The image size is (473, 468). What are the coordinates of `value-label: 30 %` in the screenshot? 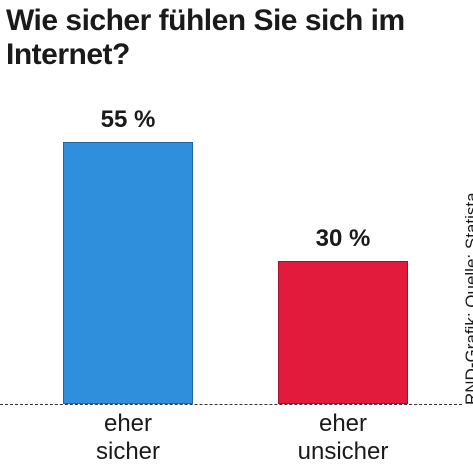 It's located at (343, 239).